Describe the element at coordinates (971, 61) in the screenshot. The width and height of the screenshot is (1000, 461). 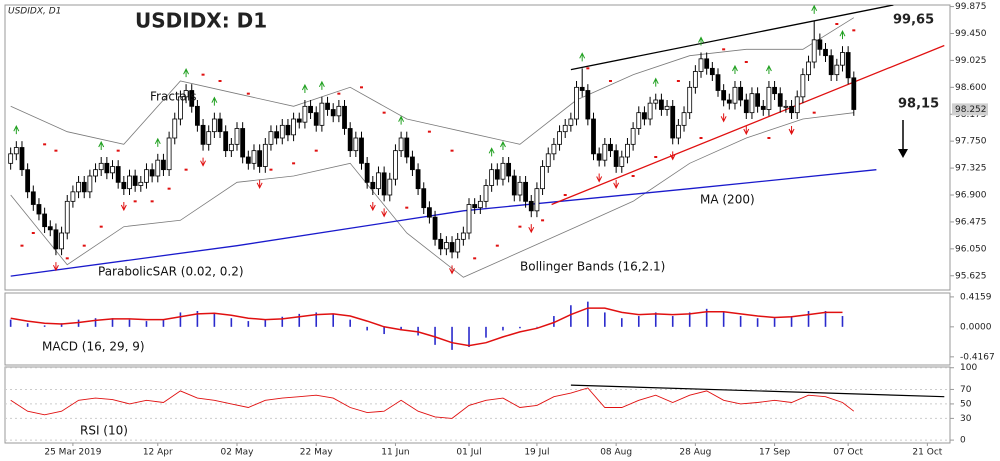
I see `y-tick-label: 99.025` at that location.